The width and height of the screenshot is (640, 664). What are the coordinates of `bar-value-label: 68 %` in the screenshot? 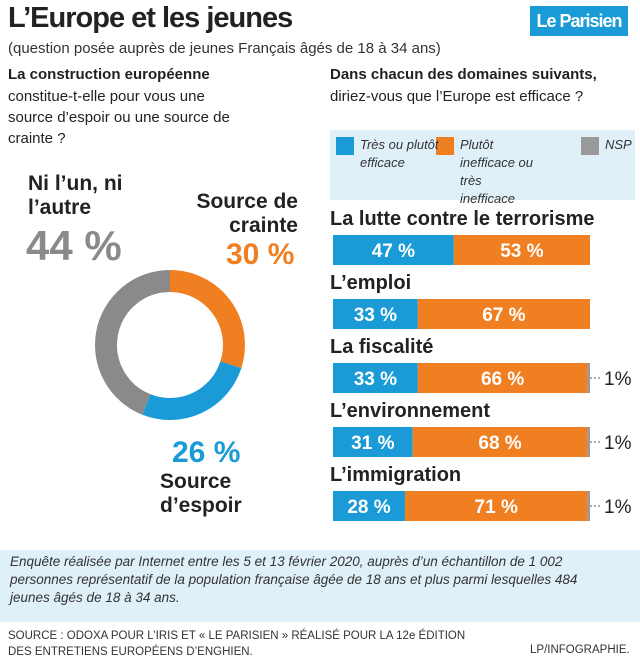 It's located at (499, 443).